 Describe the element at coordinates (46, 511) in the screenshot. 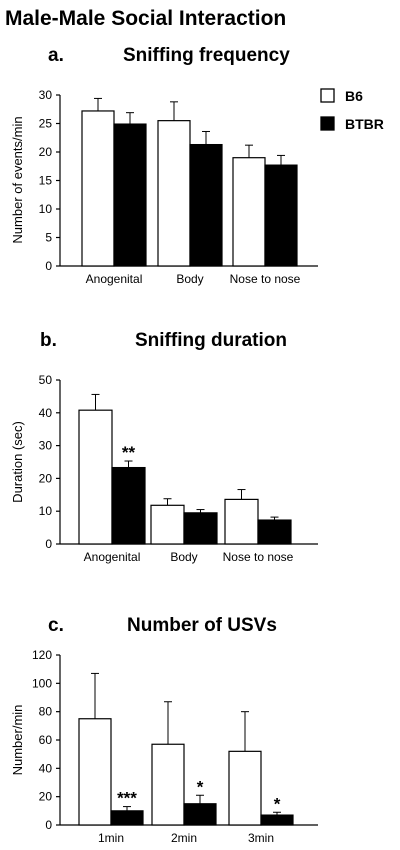

I see `panel-b-ytick-label: 10` at that location.